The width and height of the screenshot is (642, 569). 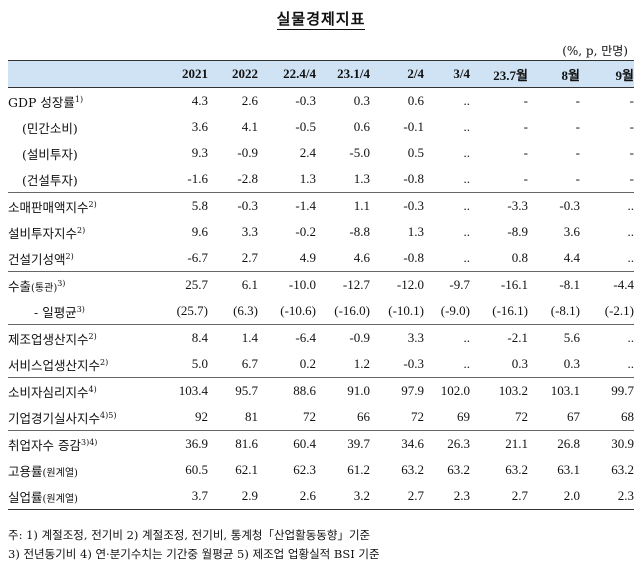 I want to click on table-row: (건설투자) -1.6 -2.8 1.3 1.3 -0.8.. - - -, so click(x=321, y=179).